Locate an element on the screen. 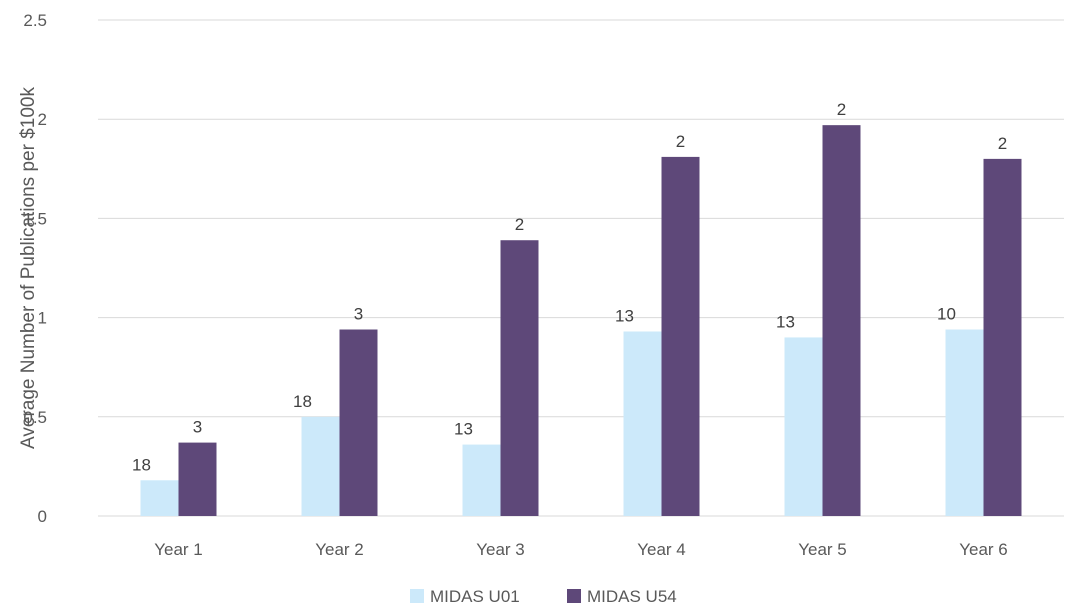  legend-label: MIDAS U54 is located at coordinates (632, 596).